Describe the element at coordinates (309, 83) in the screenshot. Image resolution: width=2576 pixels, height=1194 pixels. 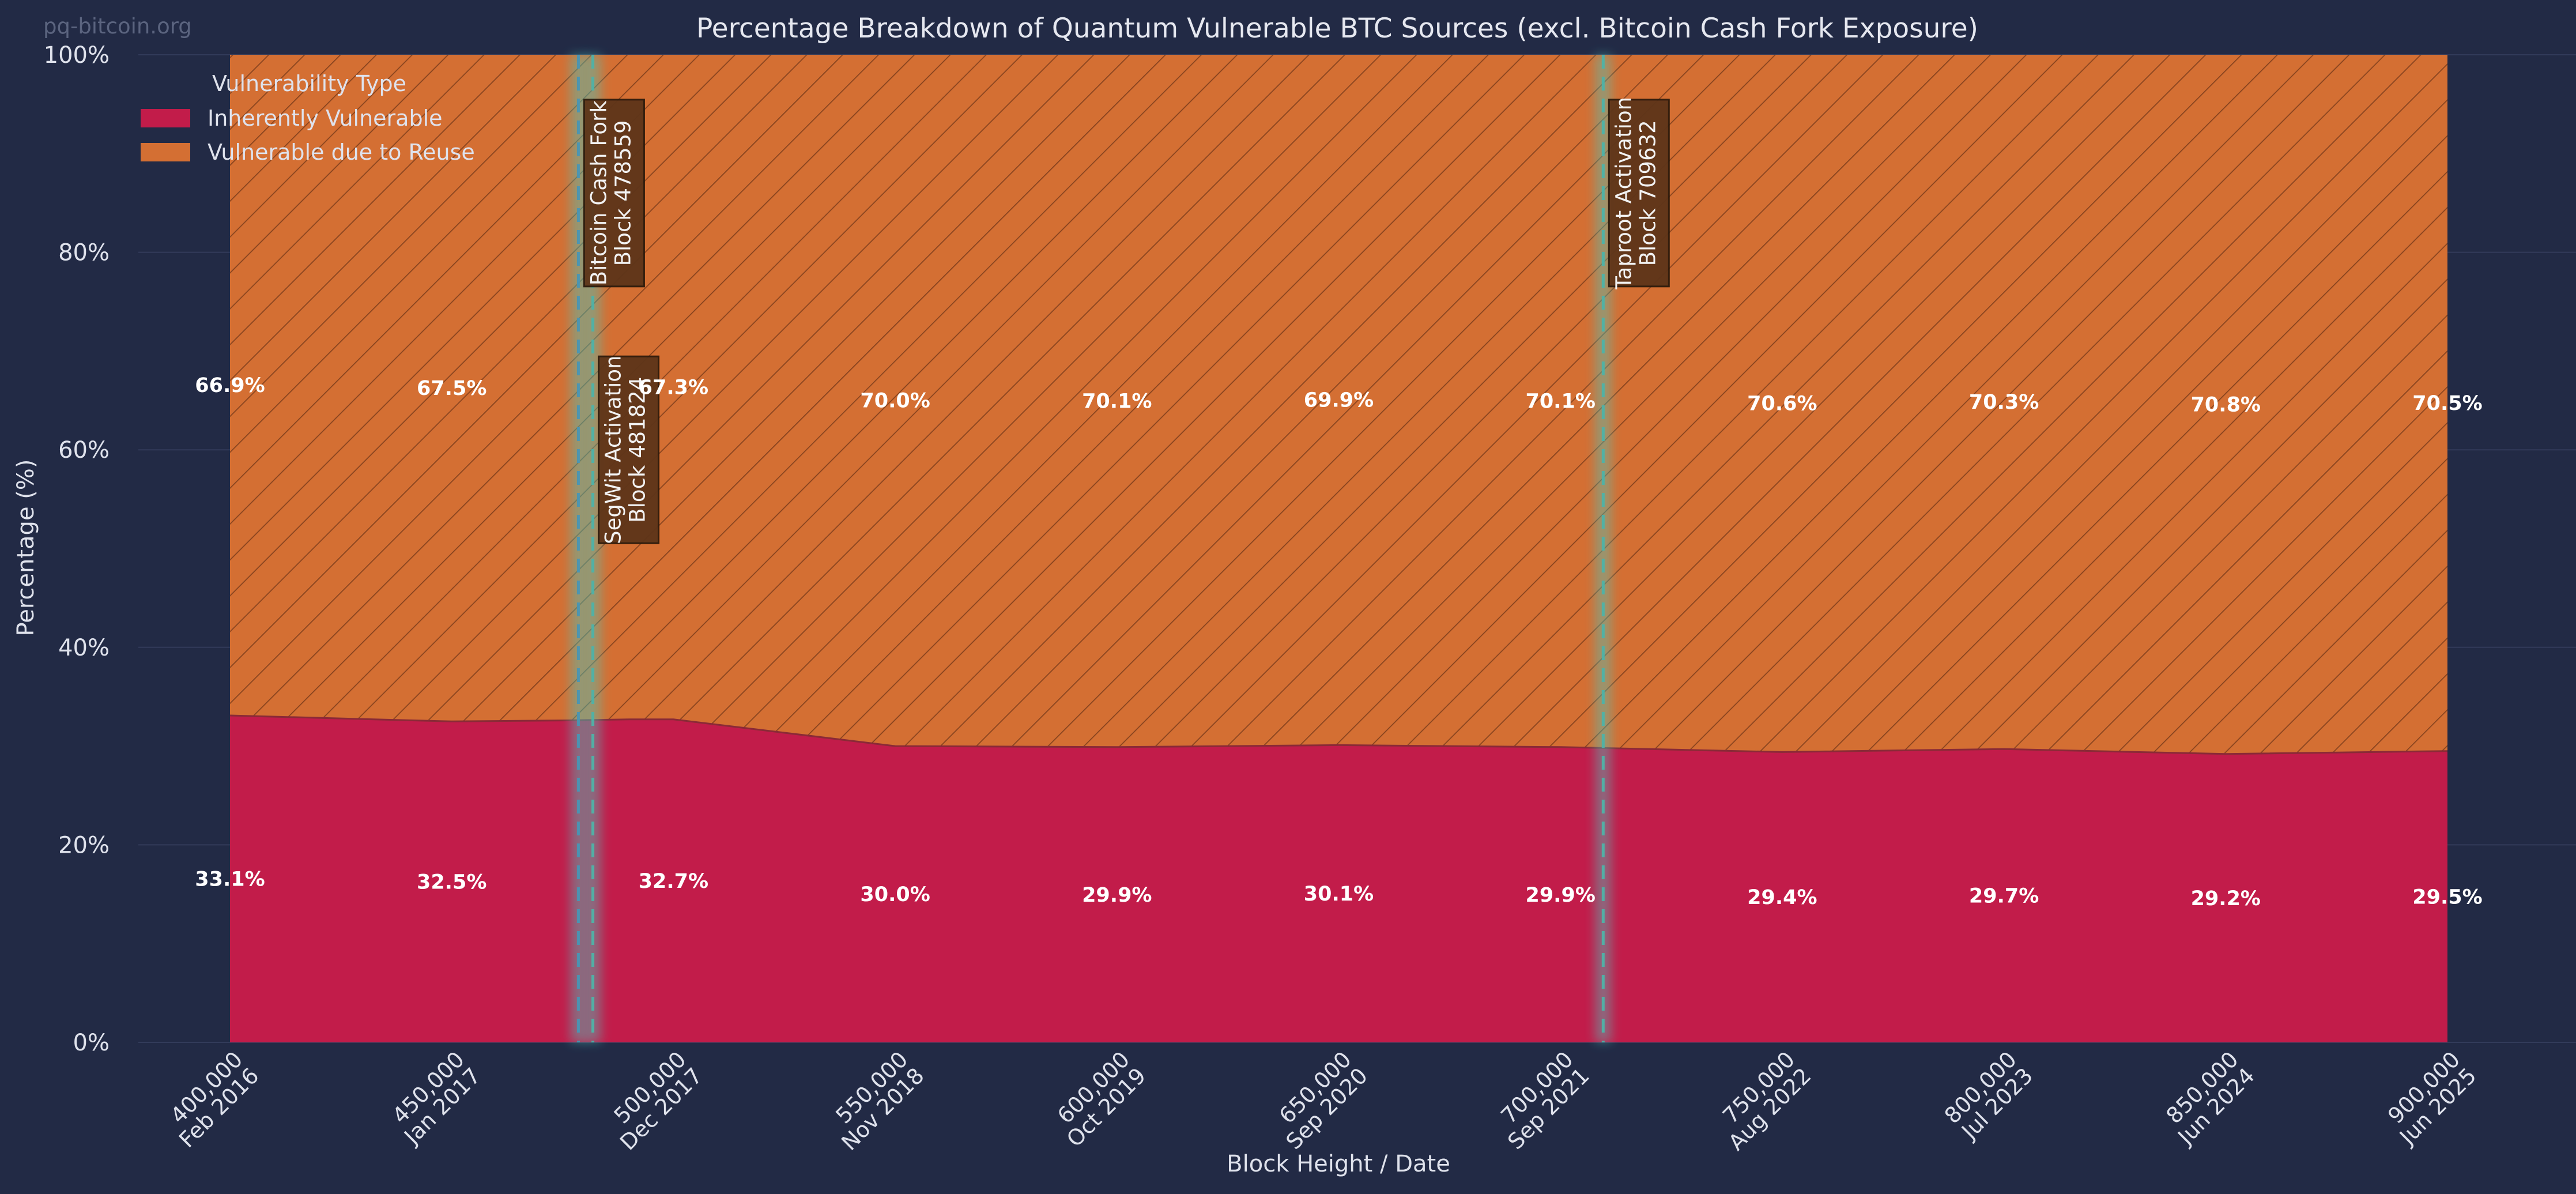
I see `legend-title: Vulnerability Type` at that location.